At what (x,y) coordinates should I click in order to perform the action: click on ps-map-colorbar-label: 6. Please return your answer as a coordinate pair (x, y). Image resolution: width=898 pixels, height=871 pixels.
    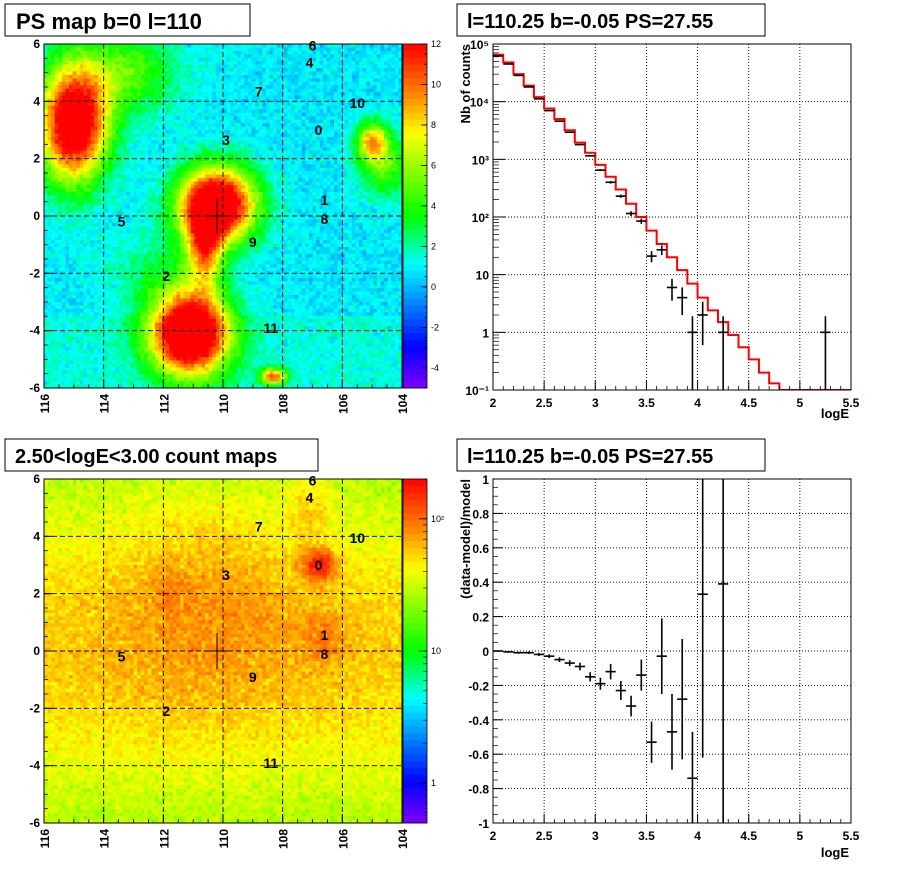
    Looking at the image, I should click on (433, 165).